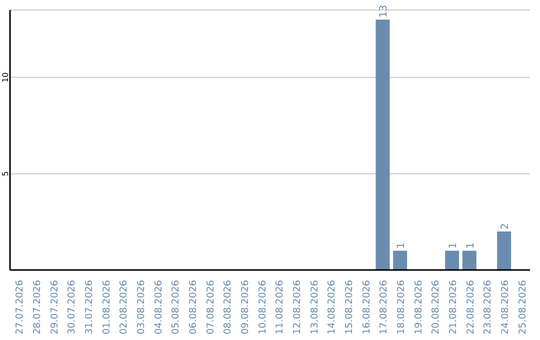 The image size is (540, 340). What do you see at coordinates (37, 307) in the screenshot?
I see `x-tick-label: 28.07.2026` at bounding box center [37, 307].